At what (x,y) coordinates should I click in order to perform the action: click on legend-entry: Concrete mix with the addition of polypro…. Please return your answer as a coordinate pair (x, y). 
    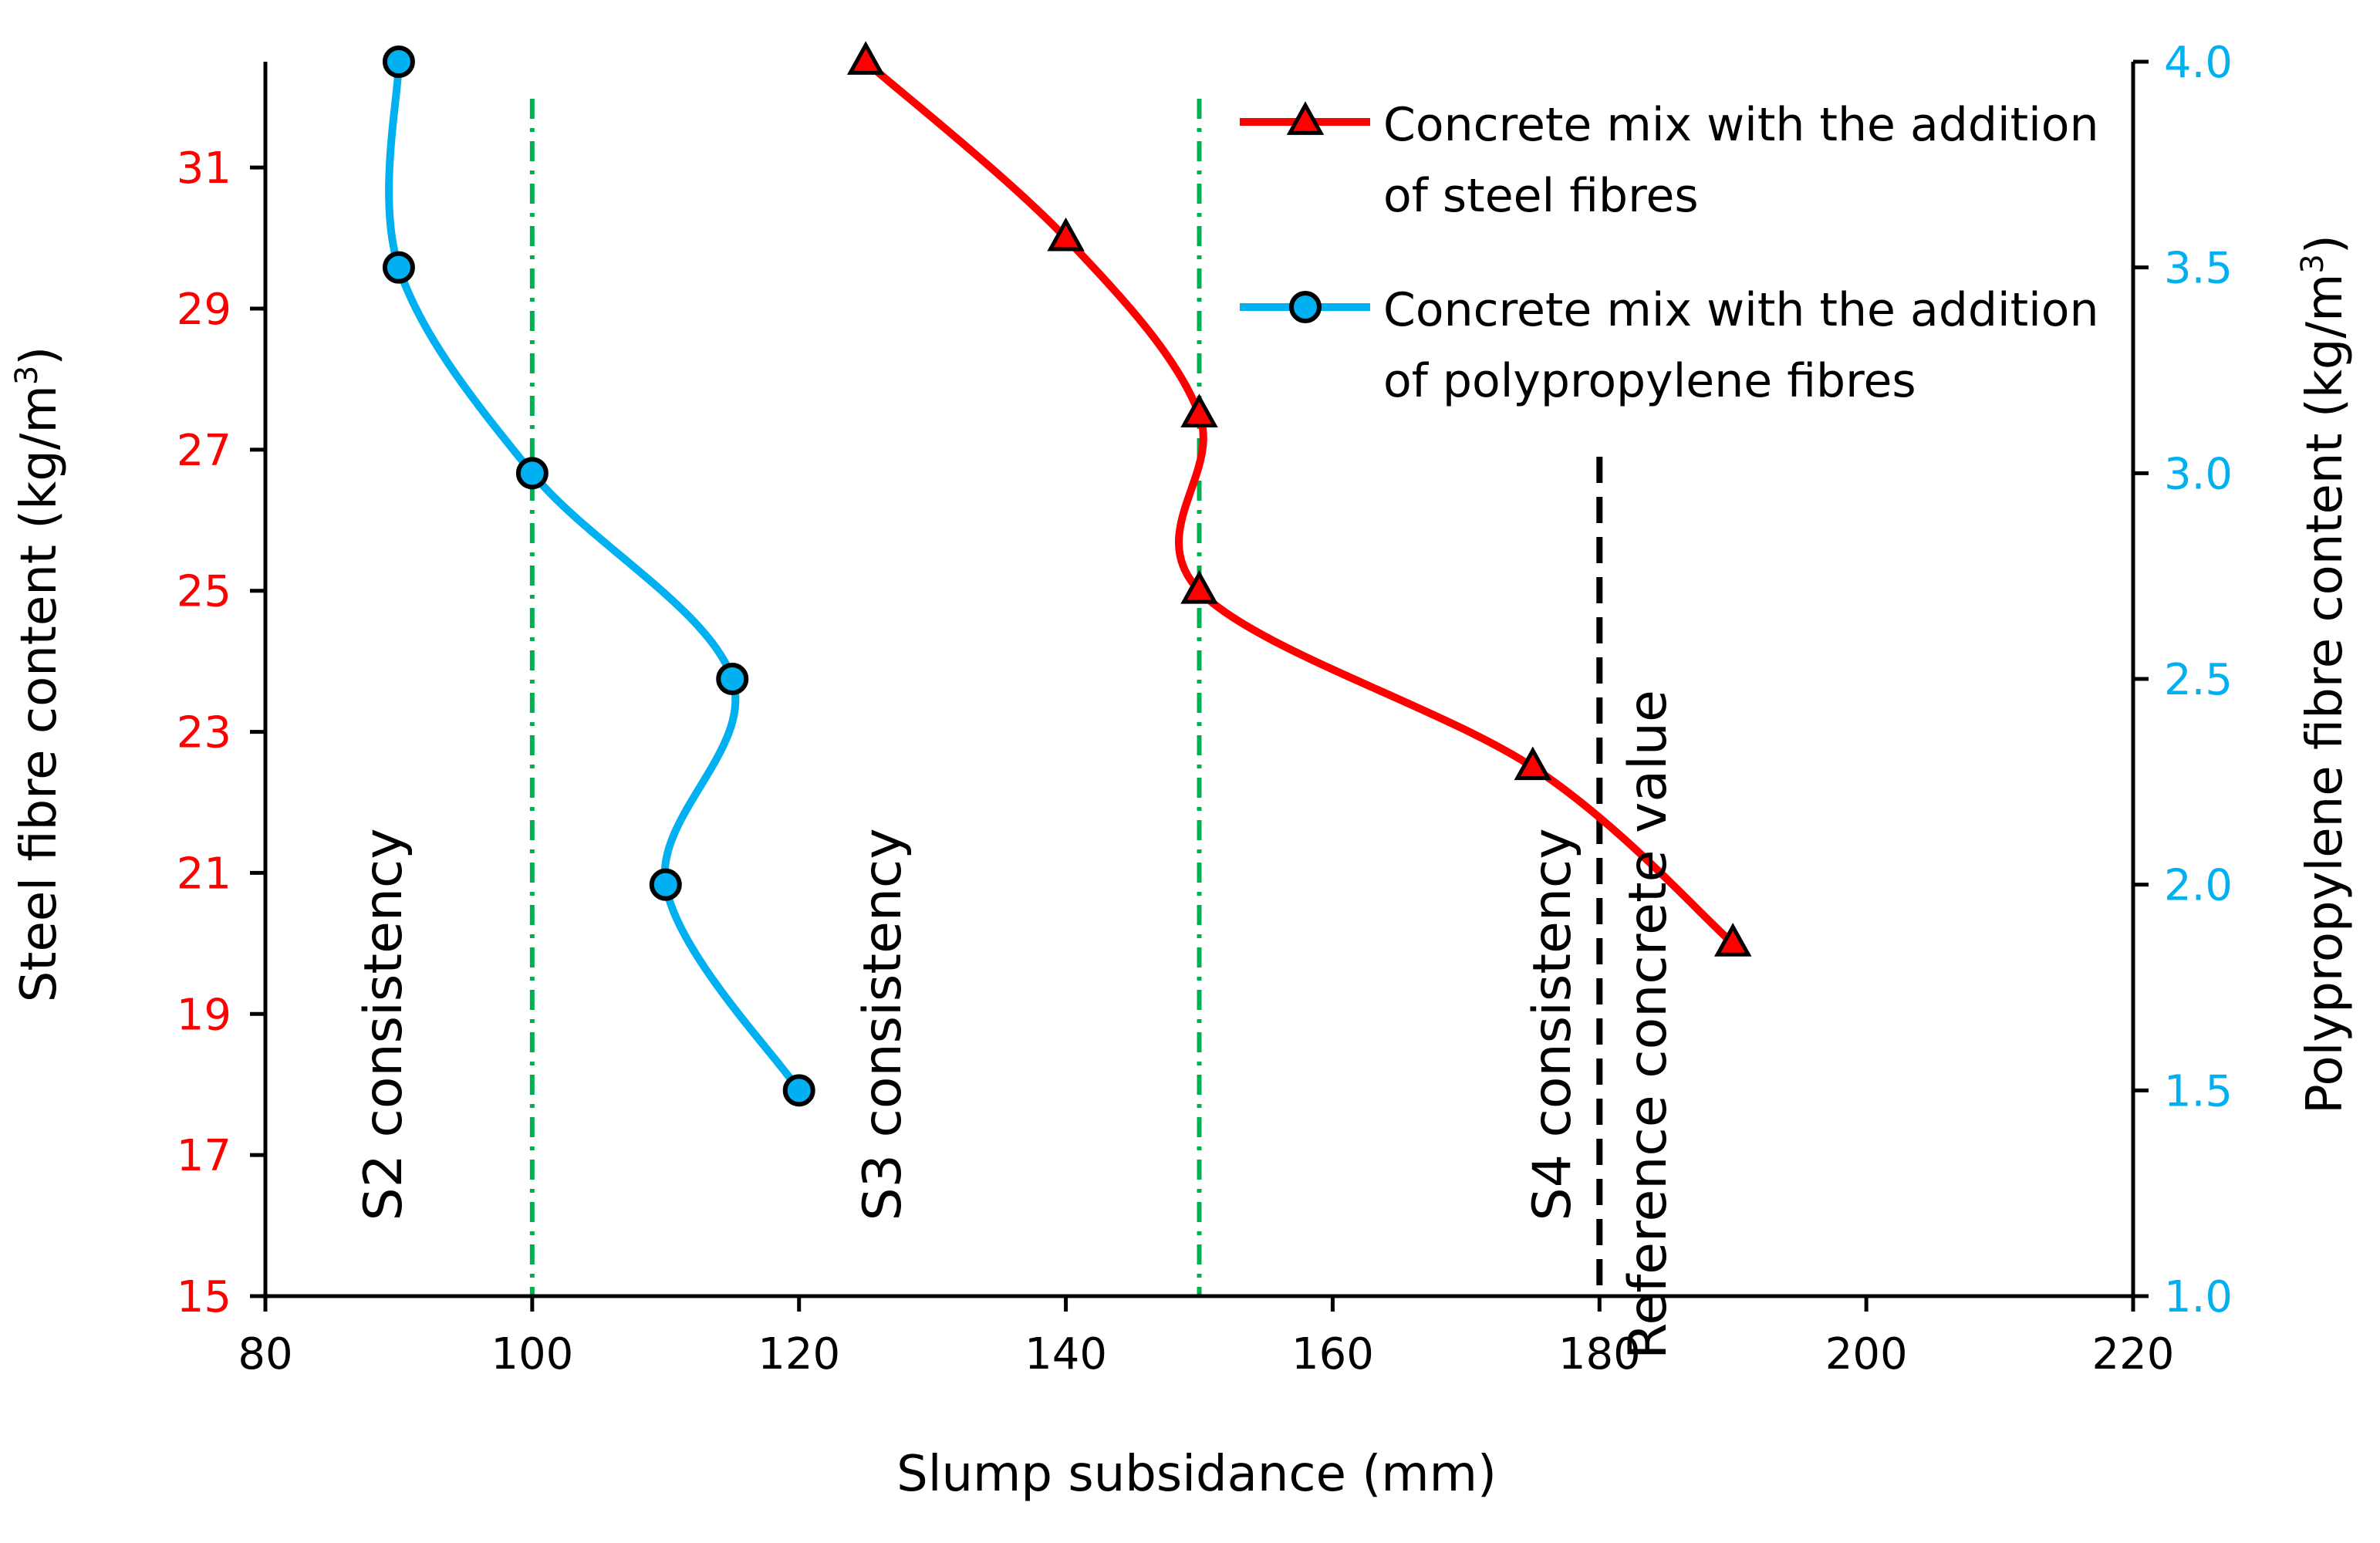
    Looking at the image, I should click on (1669, 345).